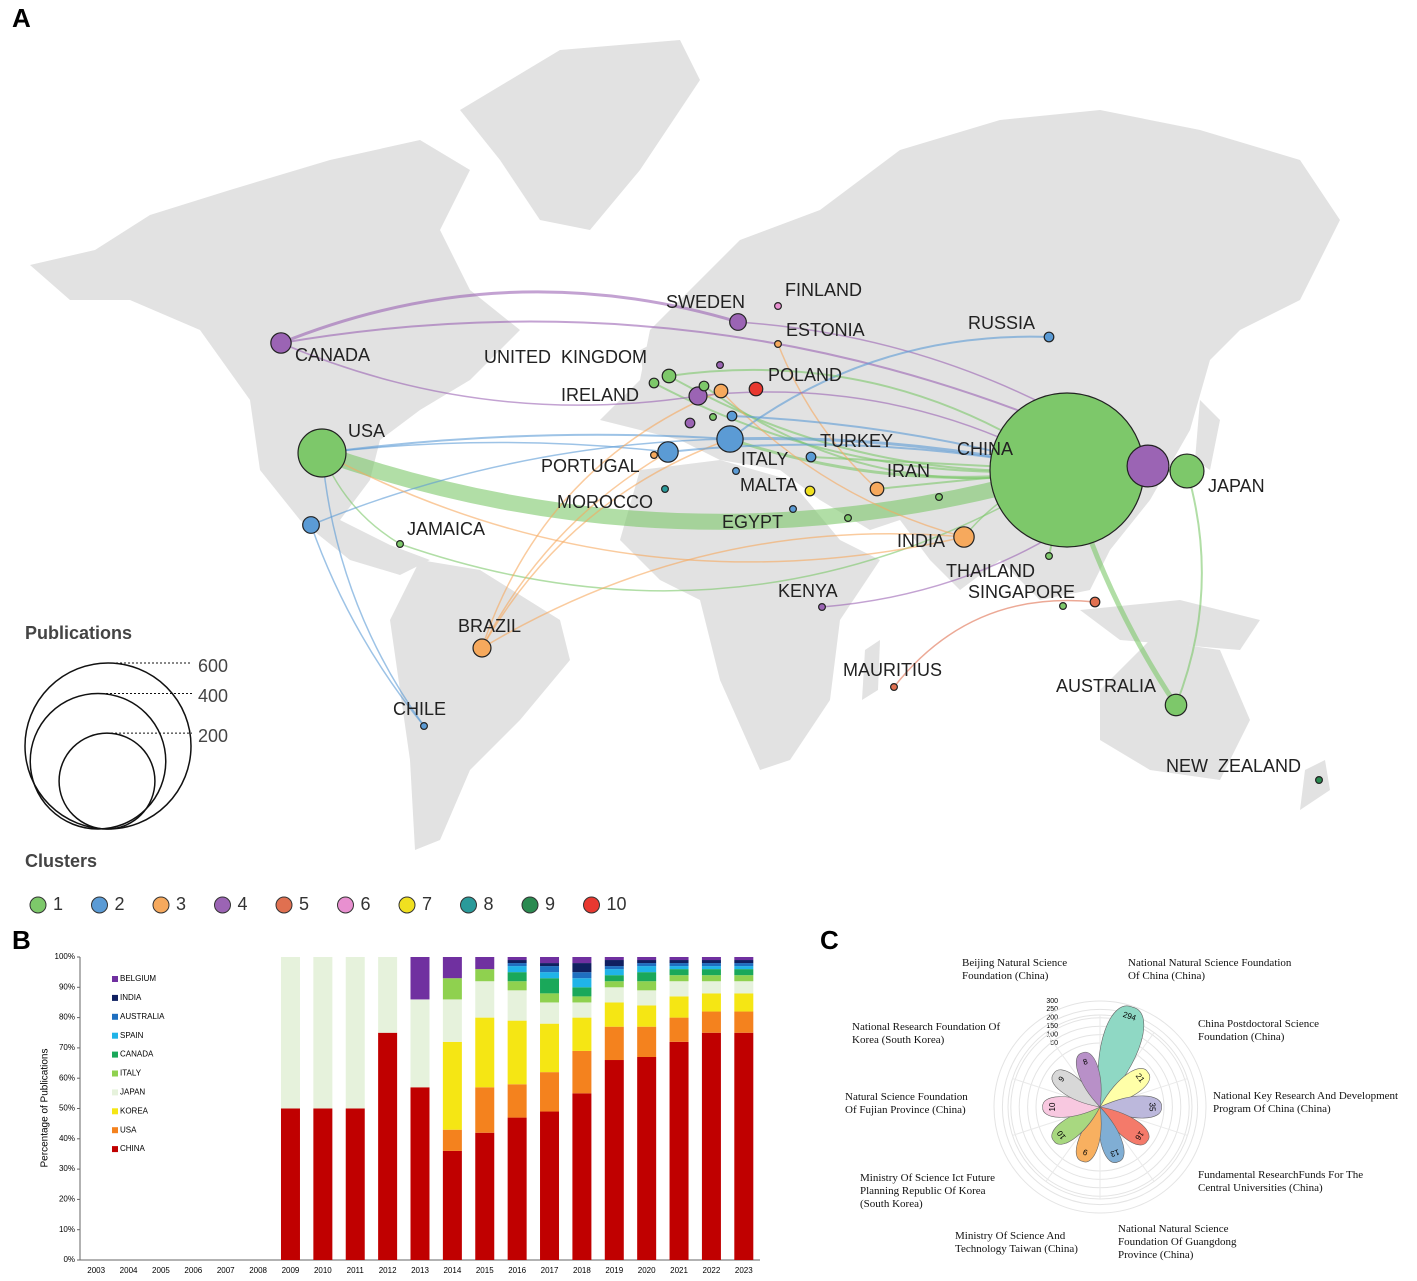 The image size is (1417, 1281). Describe the element at coordinates (617, 904) in the screenshot. I see `cluster-legend-label: 10` at that location.